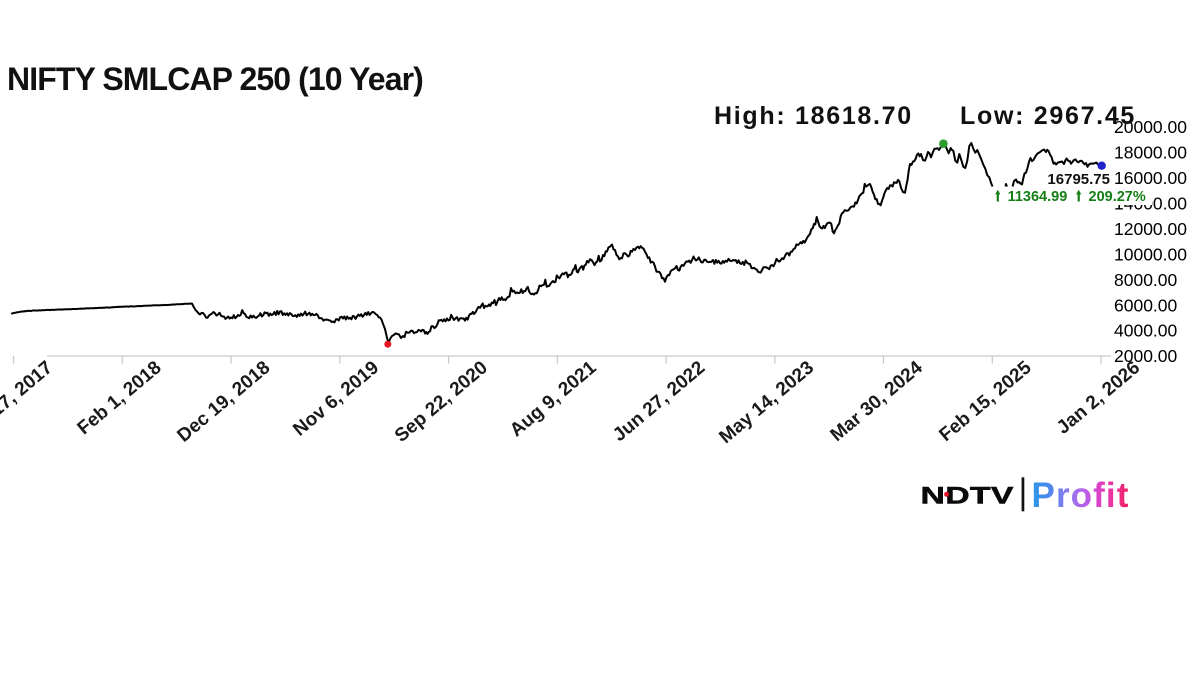 This screenshot has height=675, width=1200. Describe the element at coordinates (1146, 331) in the screenshot. I see `svg-text: 4000.00` at that location.